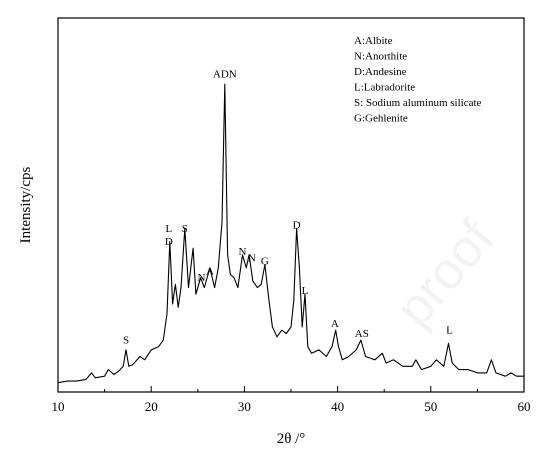 The height and width of the screenshot is (462, 554). What do you see at coordinates (225, 75) in the screenshot?
I see `peak-label-adn: ADN` at bounding box center [225, 75].